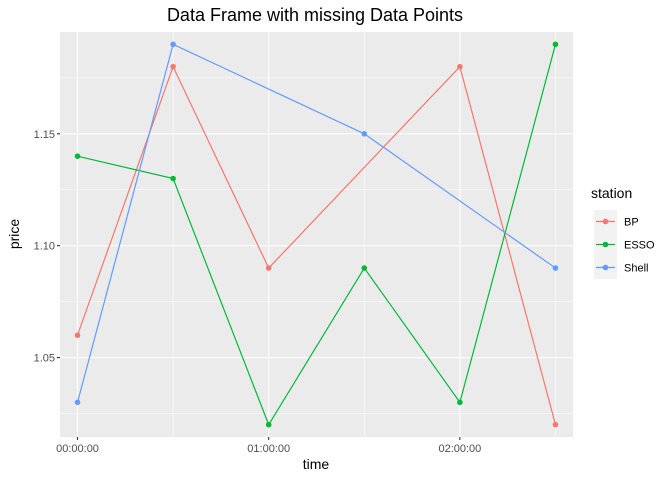  I want to click on legend-label-bp: BP, so click(631, 223).